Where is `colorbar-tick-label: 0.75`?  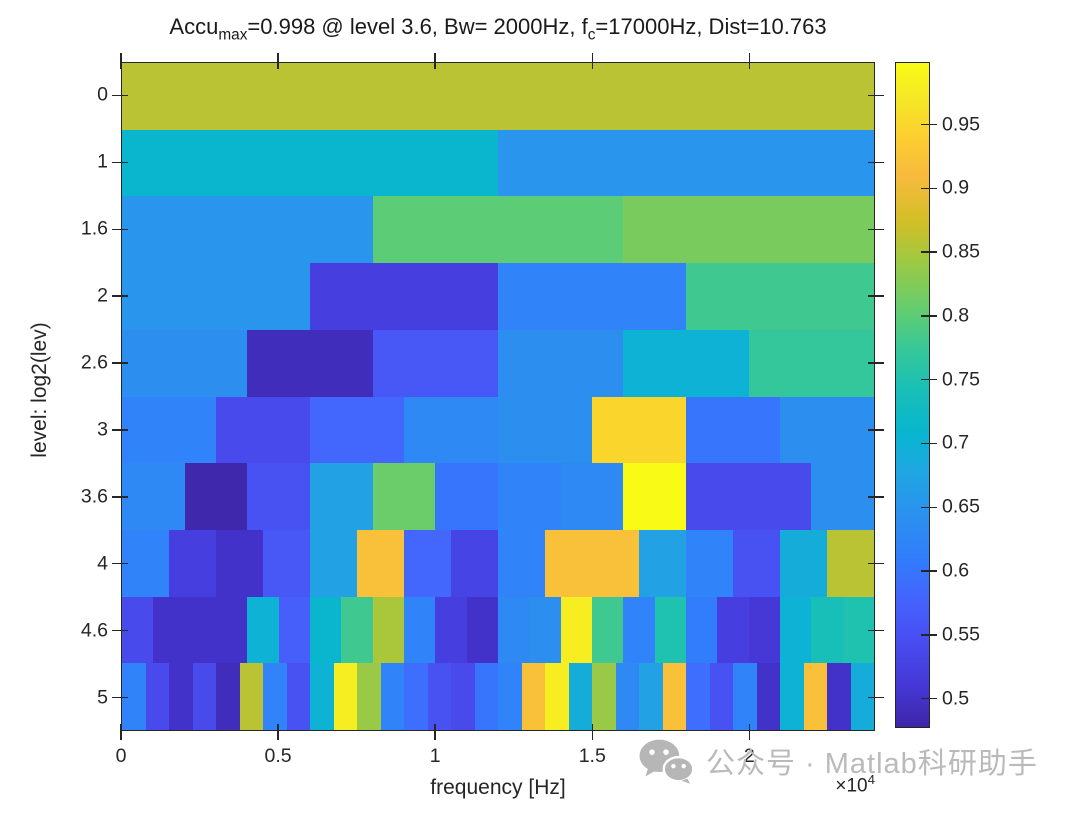 colorbar-tick-label: 0.75 is located at coordinates (961, 379).